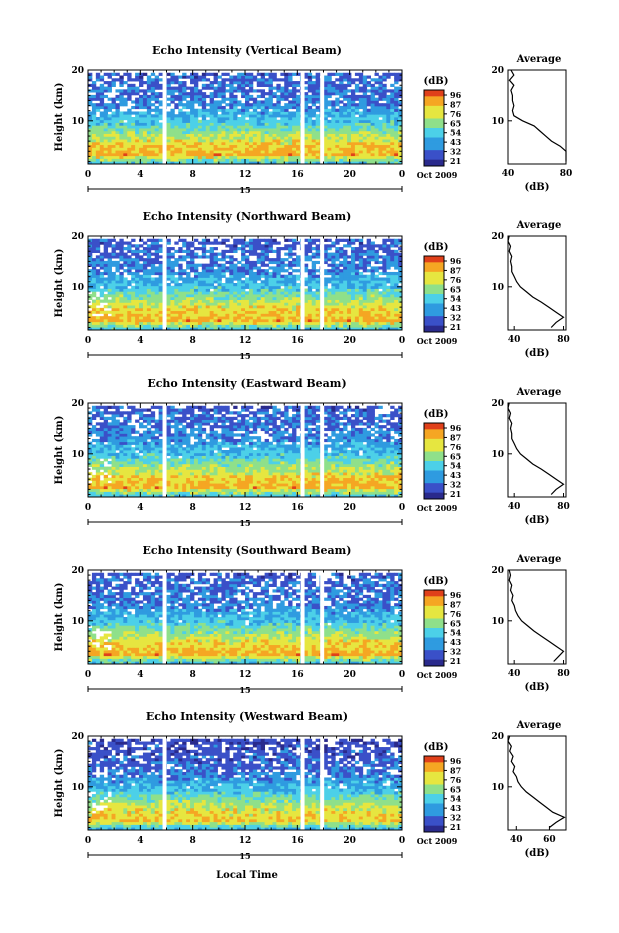 This screenshot has height=933, width=619. Describe the element at coordinates (514, 340) in the screenshot. I see `average-x-tick-label: 40` at that location.